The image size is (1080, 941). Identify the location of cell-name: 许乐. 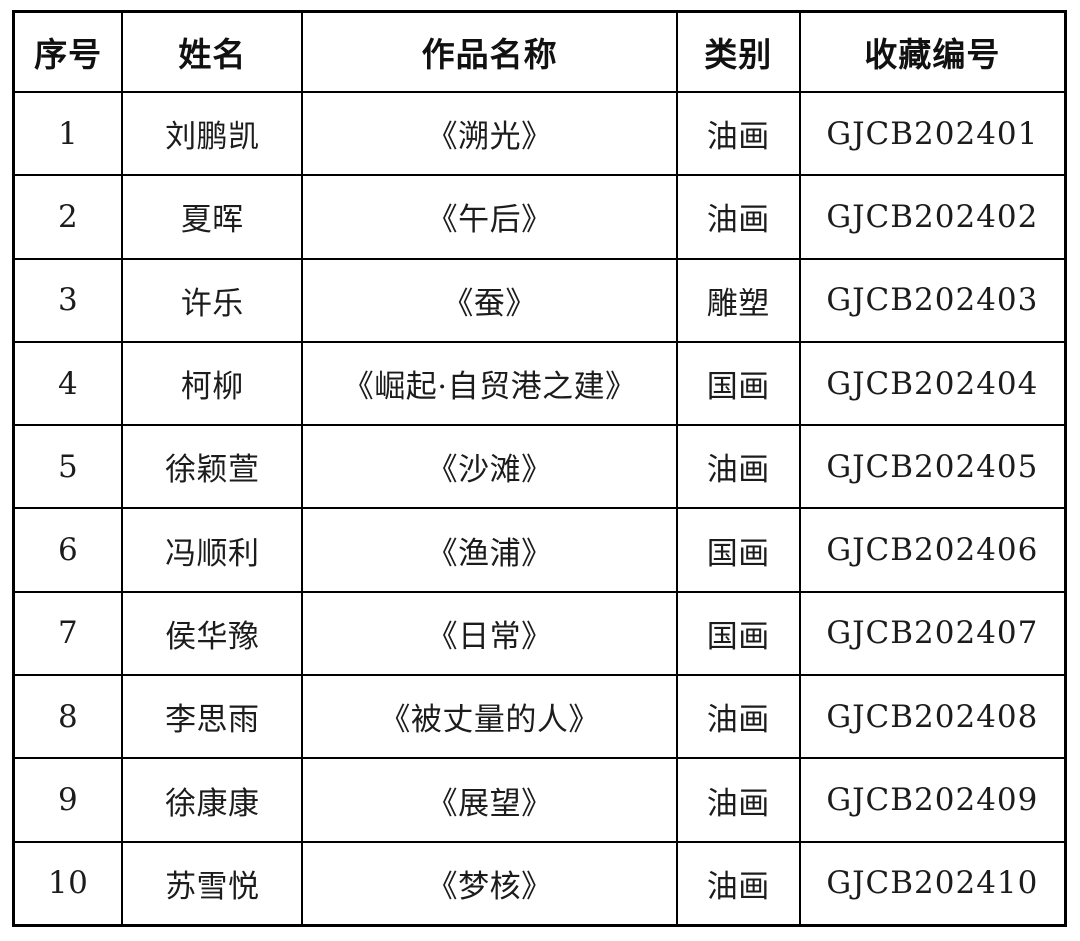
(212, 300).